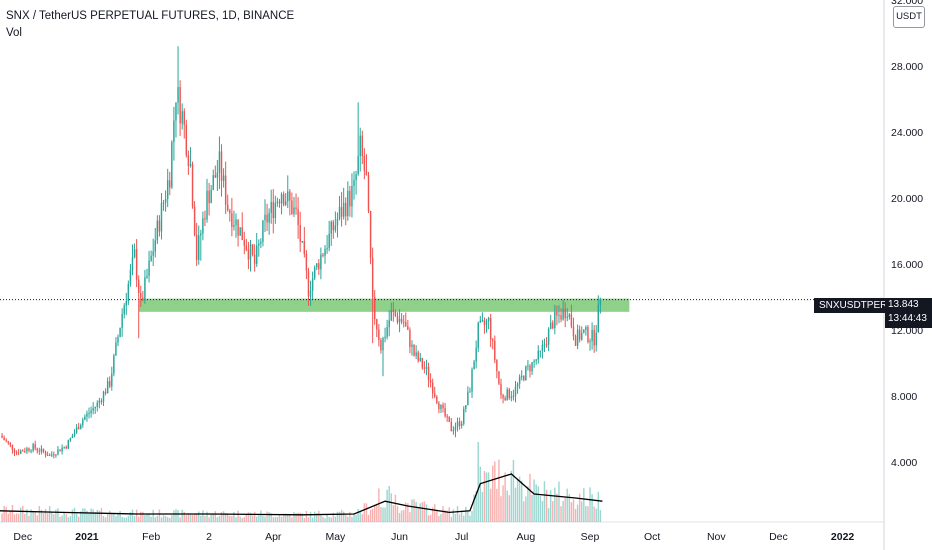  I want to click on currency-button: USDT, so click(909, 17).